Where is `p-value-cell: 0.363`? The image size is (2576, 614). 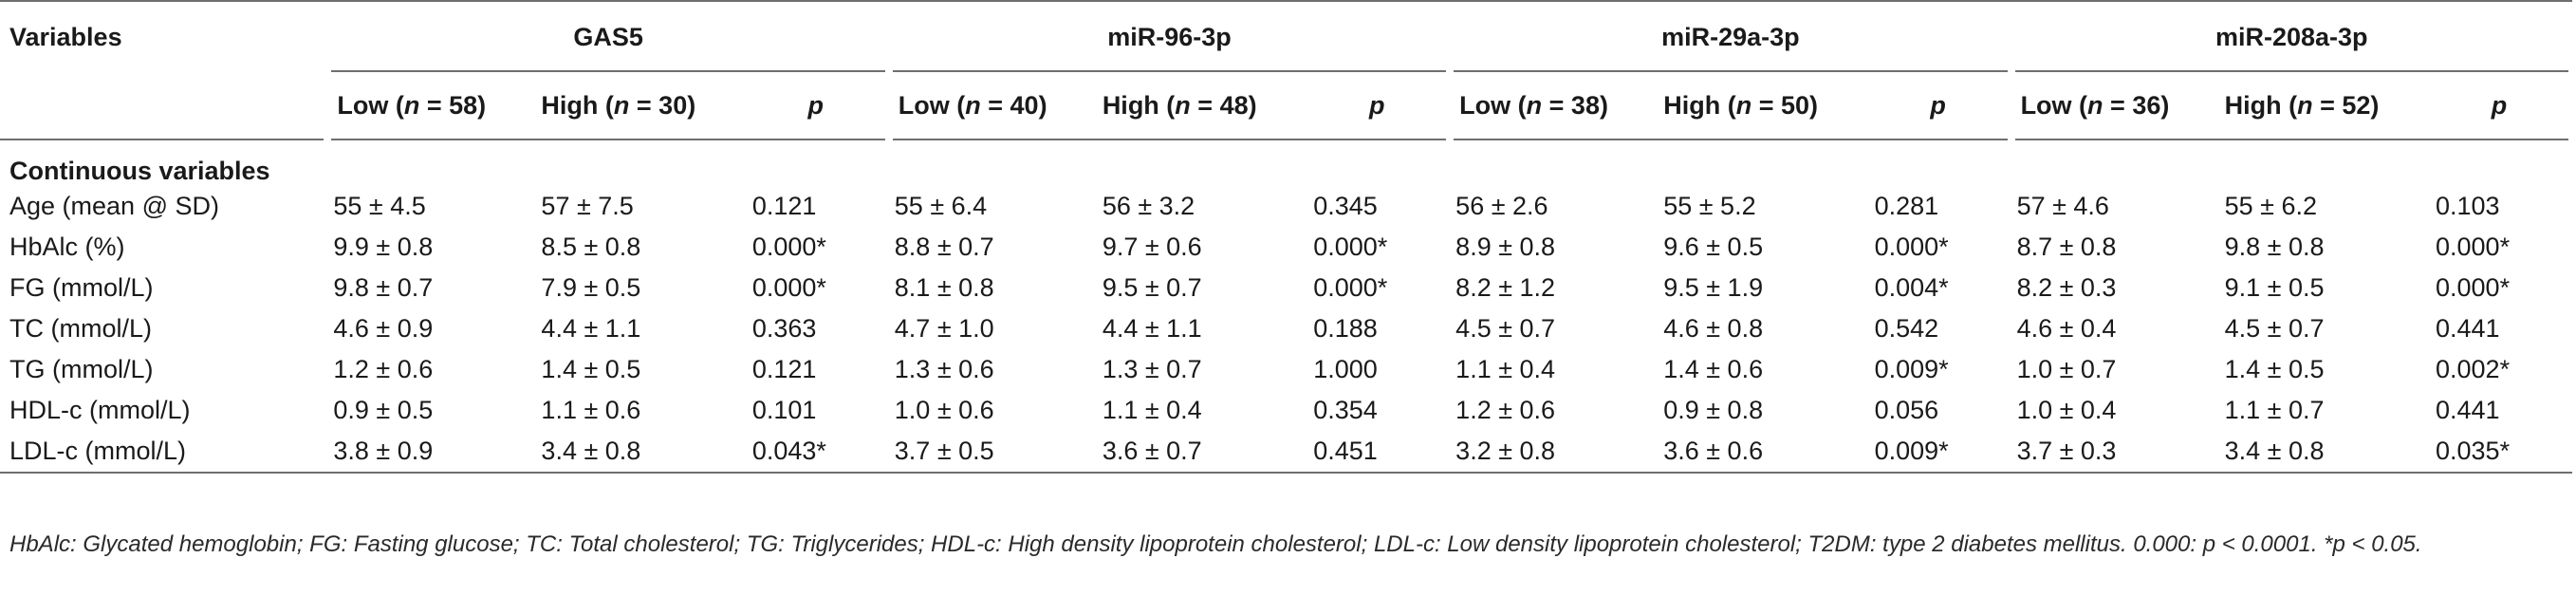 p-value-cell: 0.363 is located at coordinates (784, 328).